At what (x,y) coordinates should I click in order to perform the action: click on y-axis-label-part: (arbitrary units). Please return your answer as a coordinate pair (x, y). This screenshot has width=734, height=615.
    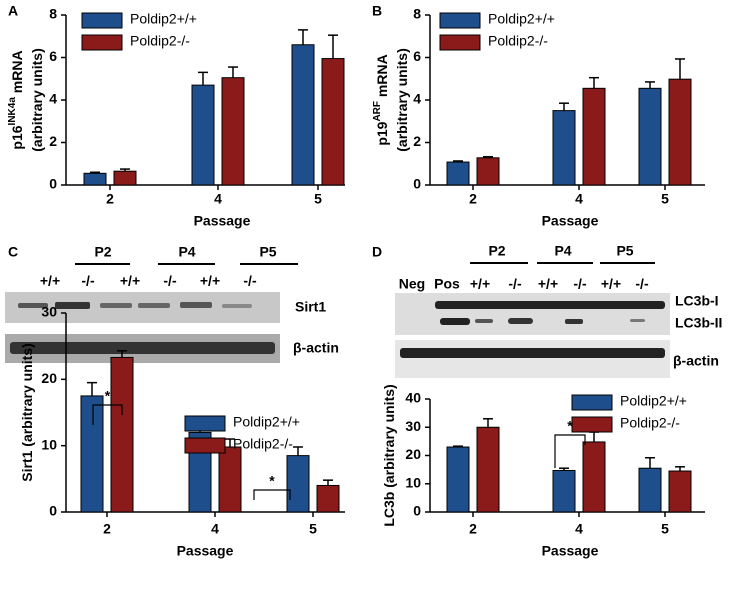
    Looking at the image, I should click on (402, 99).